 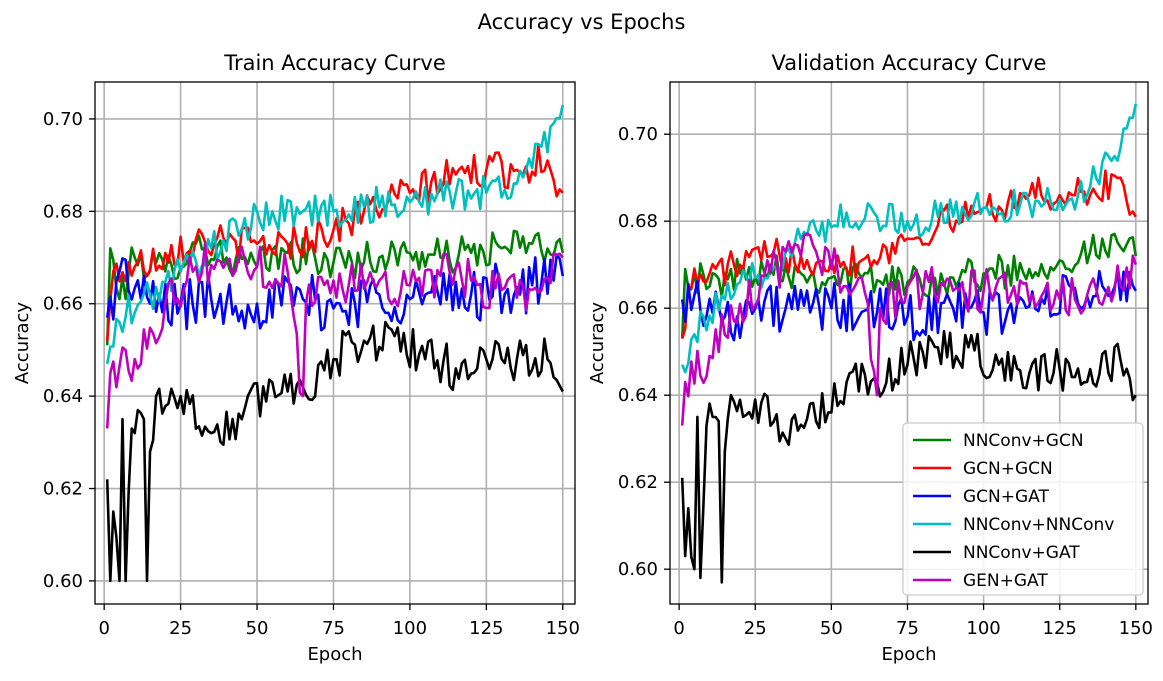 What do you see at coordinates (1008, 469) in the screenshot?
I see `legend-label: GCN+GCN` at bounding box center [1008, 469].